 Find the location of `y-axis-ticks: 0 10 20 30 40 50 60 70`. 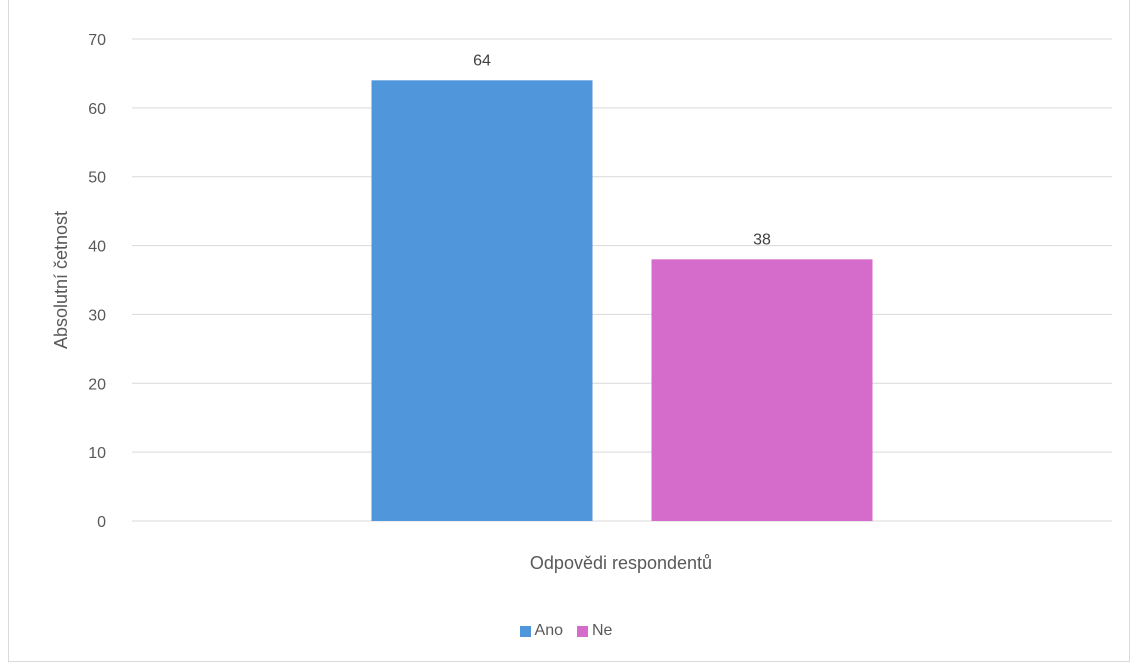

y-axis-ticks: 0 10 20 30 40 50 60 70 is located at coordinates (97, 281).